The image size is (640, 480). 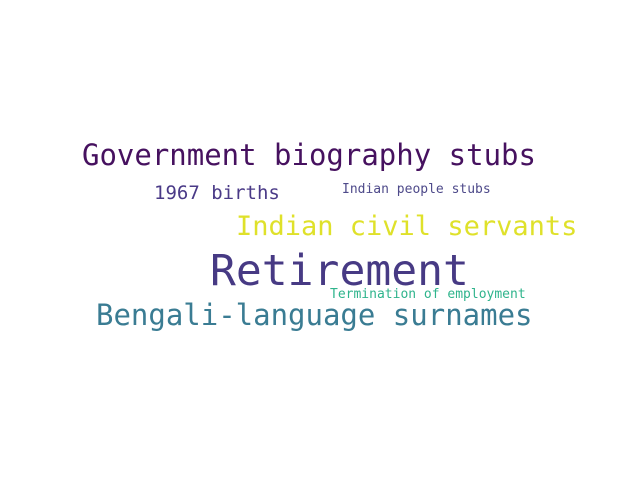 What do you see at coordinates (217, 193) in the screenshot?
I see `word-1967-births: 1967 births` at bounding box center [217, 193].